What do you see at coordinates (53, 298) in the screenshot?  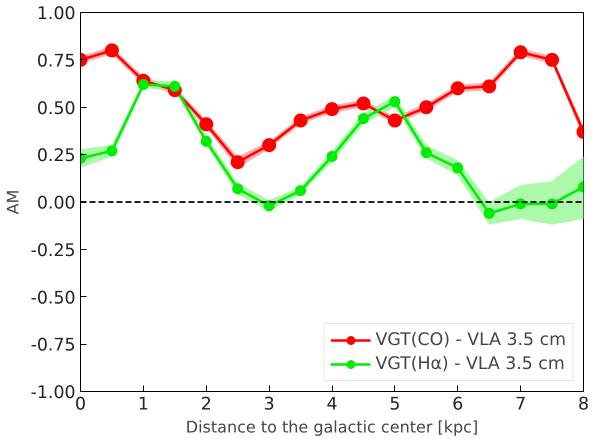 I see `y-tick-label: -0.50` at bounding box center [53, 298].